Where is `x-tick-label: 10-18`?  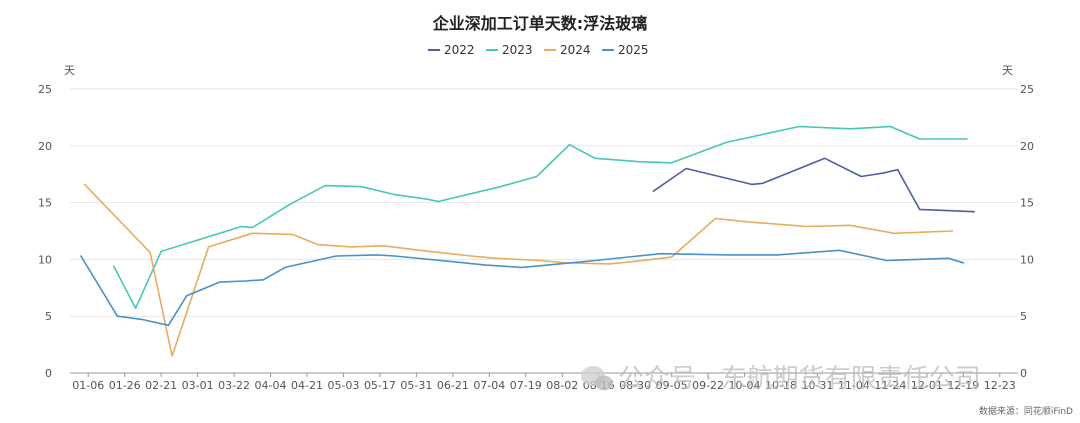
x-tick-label: 10-18 is located at coordinates (781, 385).